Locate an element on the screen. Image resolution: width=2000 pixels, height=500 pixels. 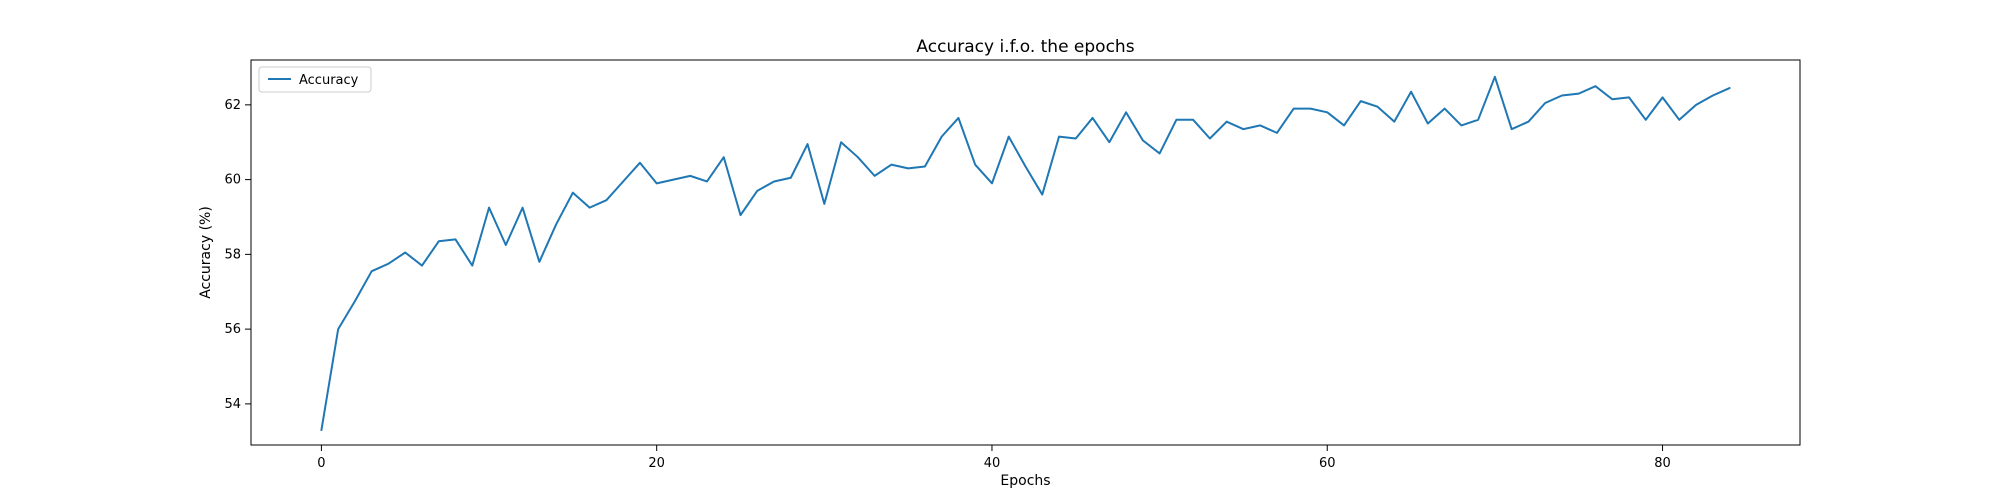
y-tick-label-62: 62 is located at coordinates (232, 105).